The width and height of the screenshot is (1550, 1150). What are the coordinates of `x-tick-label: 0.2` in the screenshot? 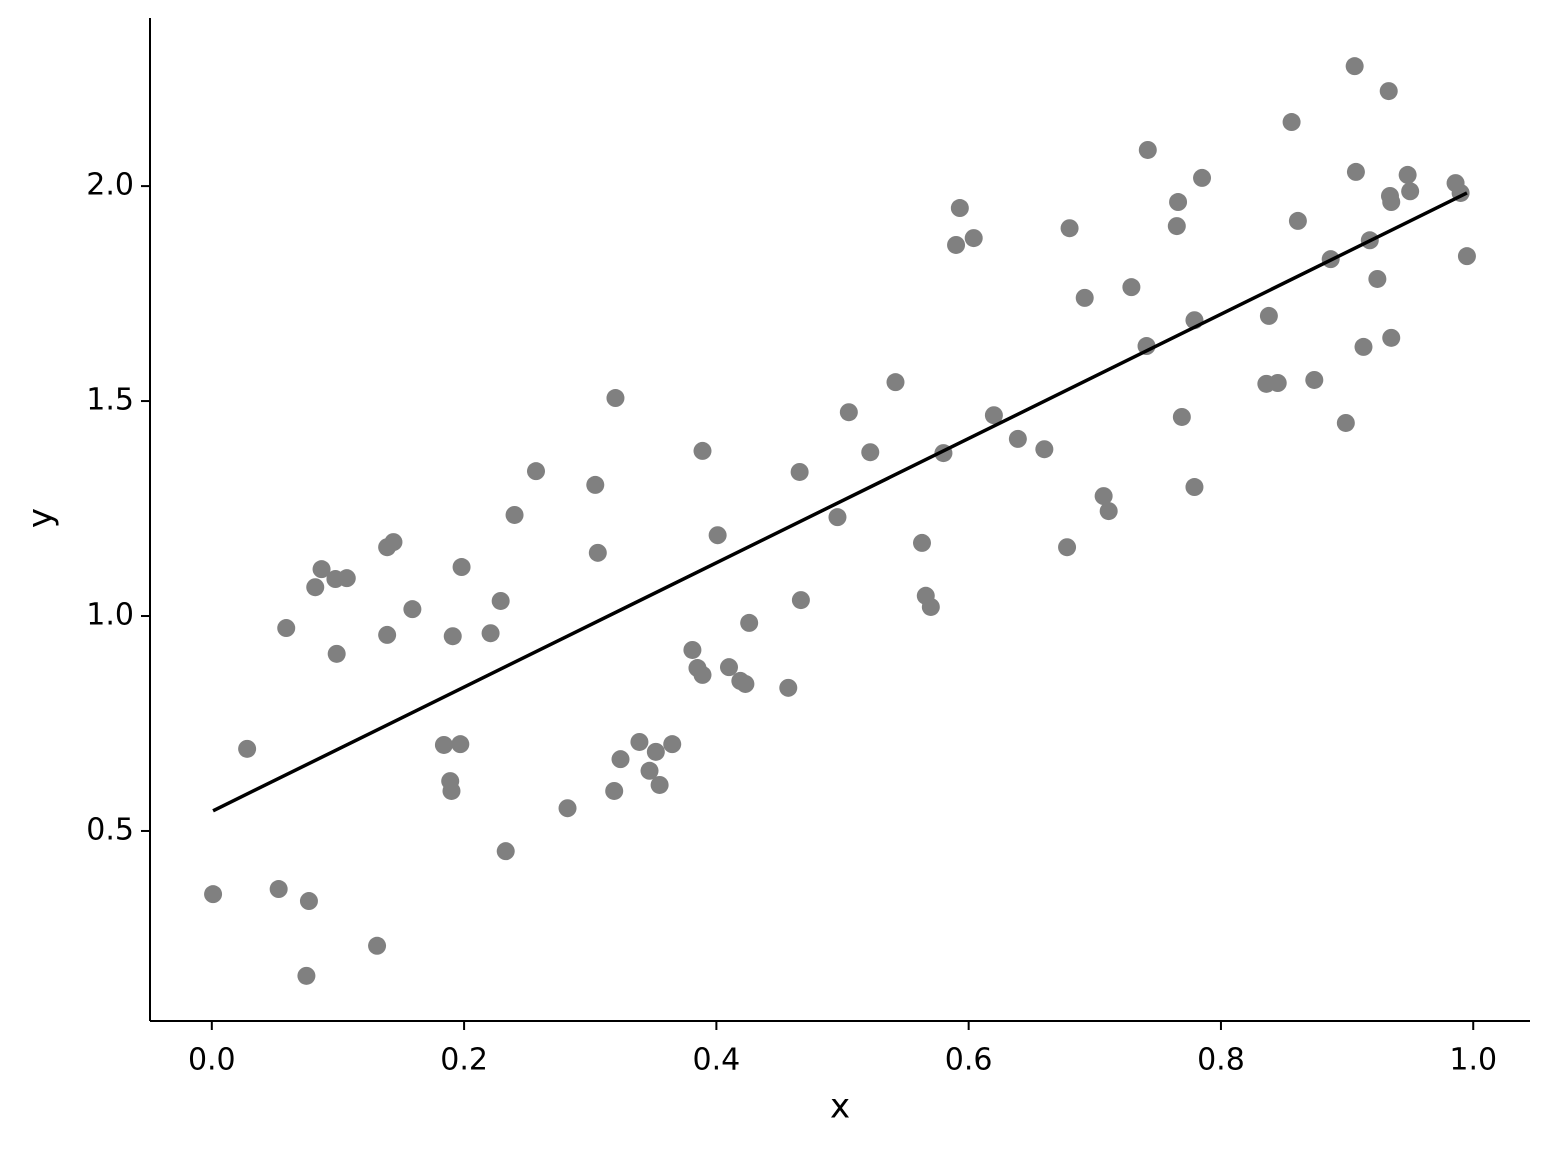 It's located at (464, 1060).